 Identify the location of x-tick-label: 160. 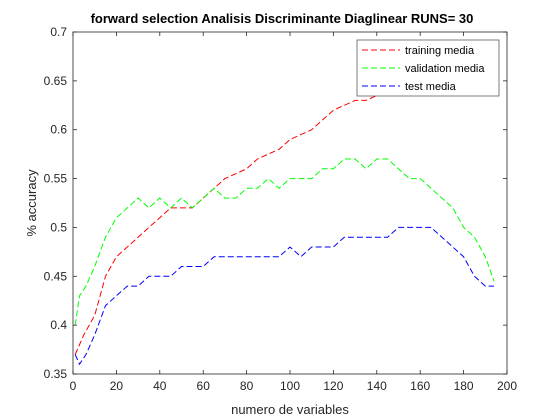
(420, 386).